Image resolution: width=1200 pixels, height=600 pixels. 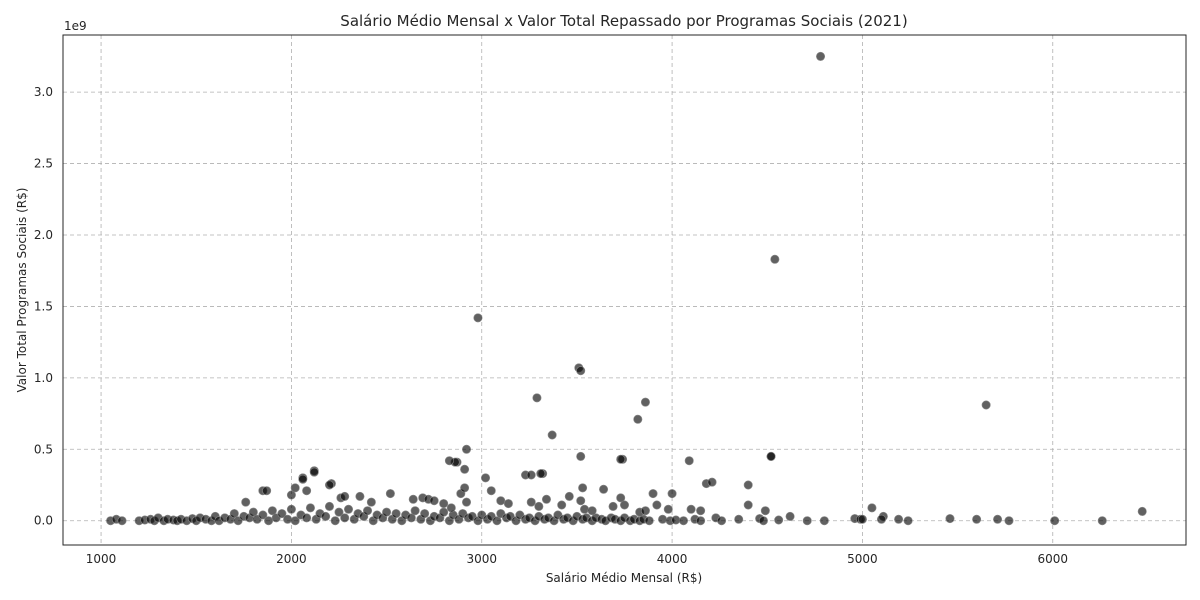 What do you see at coordinates (22, 290) in the screenshot?
I see `y-axis-label: Valor Total Programas Sociais (R$)` at bounding box center [22, 290].